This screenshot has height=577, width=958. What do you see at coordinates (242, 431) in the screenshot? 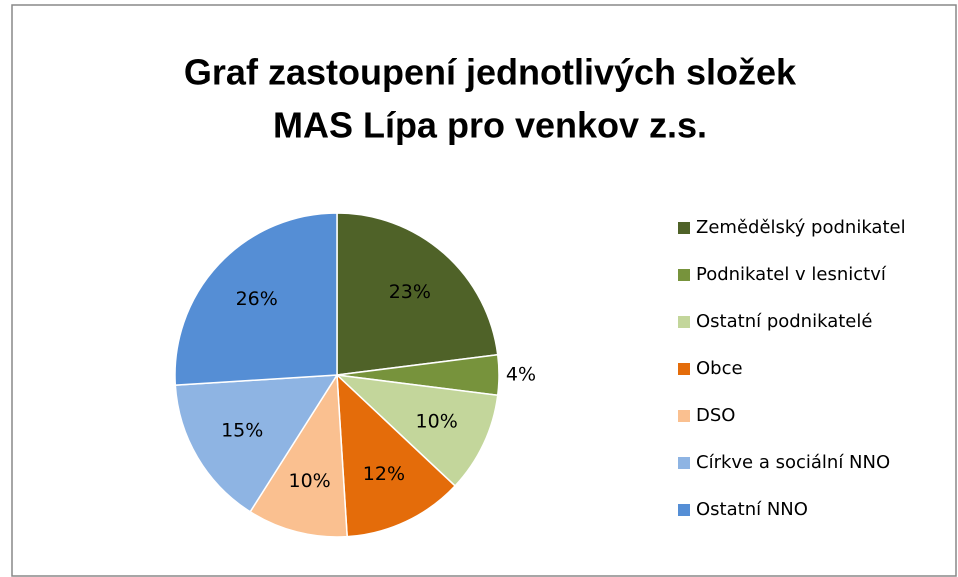
I see `data-label: 15%` at bounding box center [242, 431].